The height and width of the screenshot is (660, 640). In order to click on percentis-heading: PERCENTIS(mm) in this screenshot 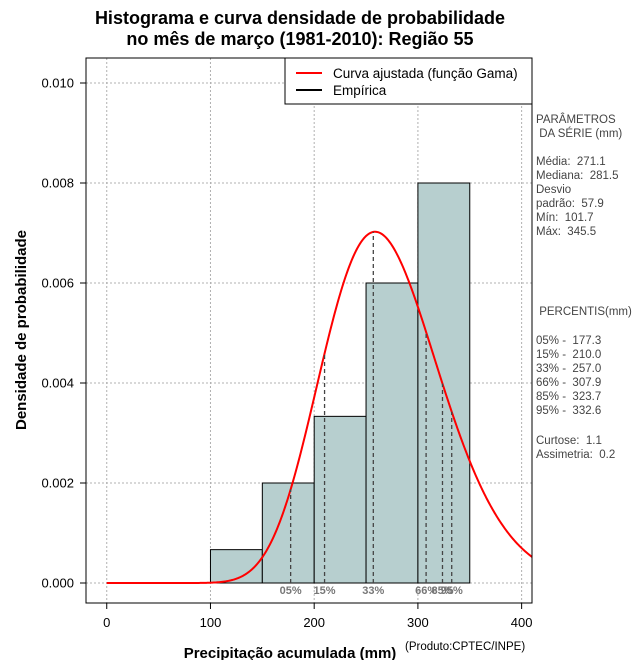, I will do `click(584, 312)`.